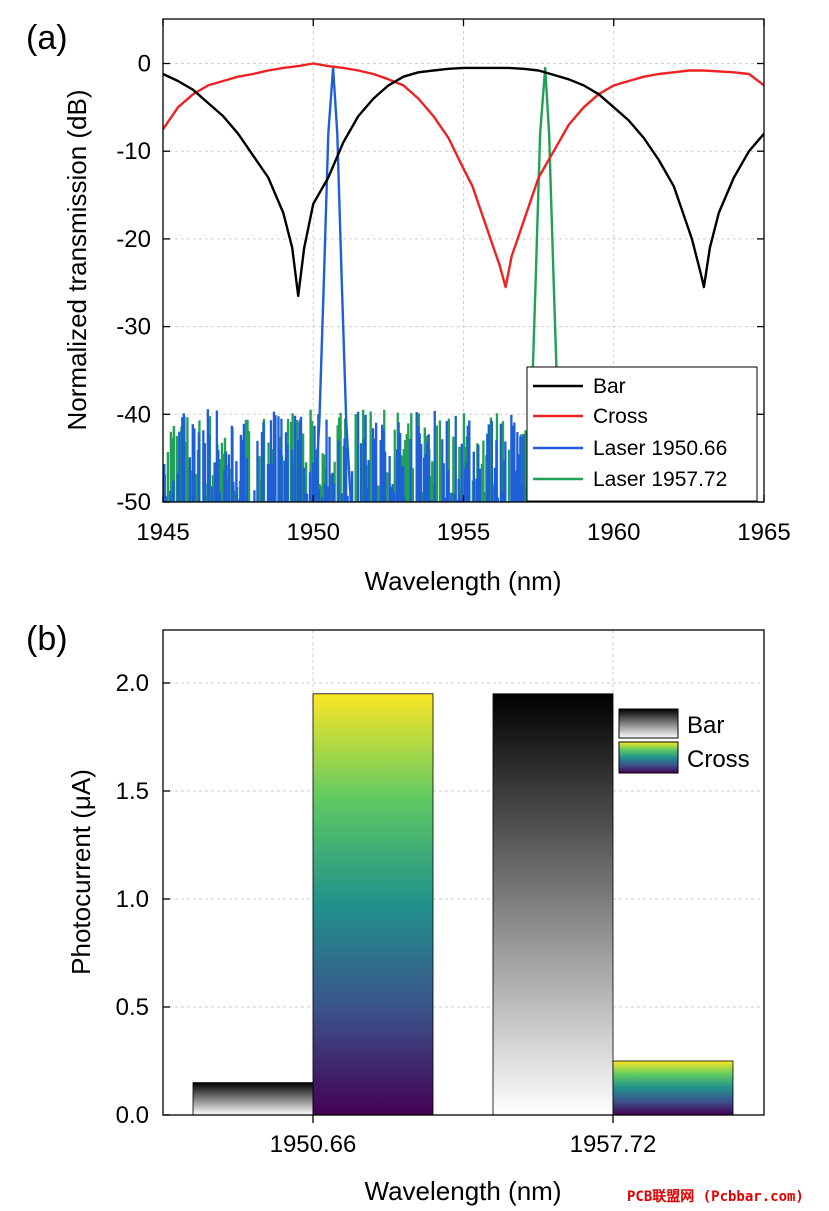 Image resolution: width=829 pixels, height=1211 pixels. Describe the element at coordinates (144, 64) in the screenshot. I see `y-tick-label: 0` at that location.